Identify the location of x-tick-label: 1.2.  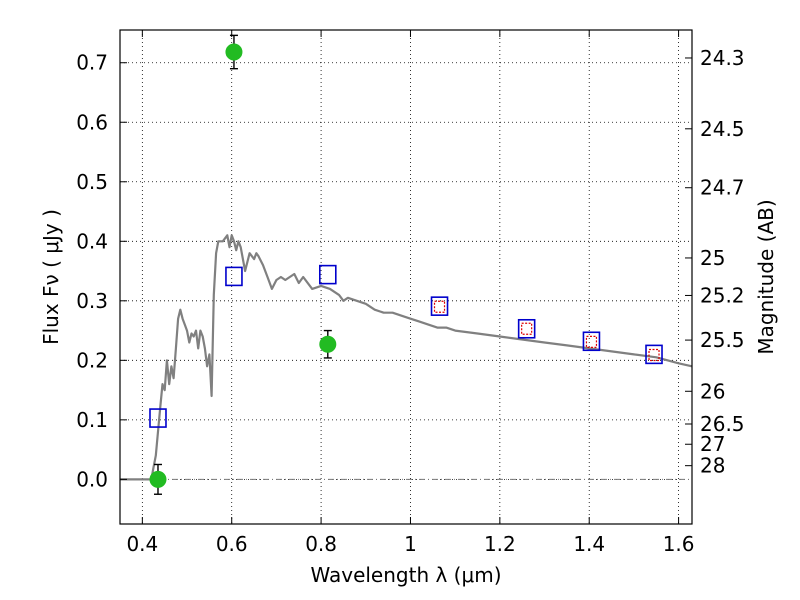
(500, 544).